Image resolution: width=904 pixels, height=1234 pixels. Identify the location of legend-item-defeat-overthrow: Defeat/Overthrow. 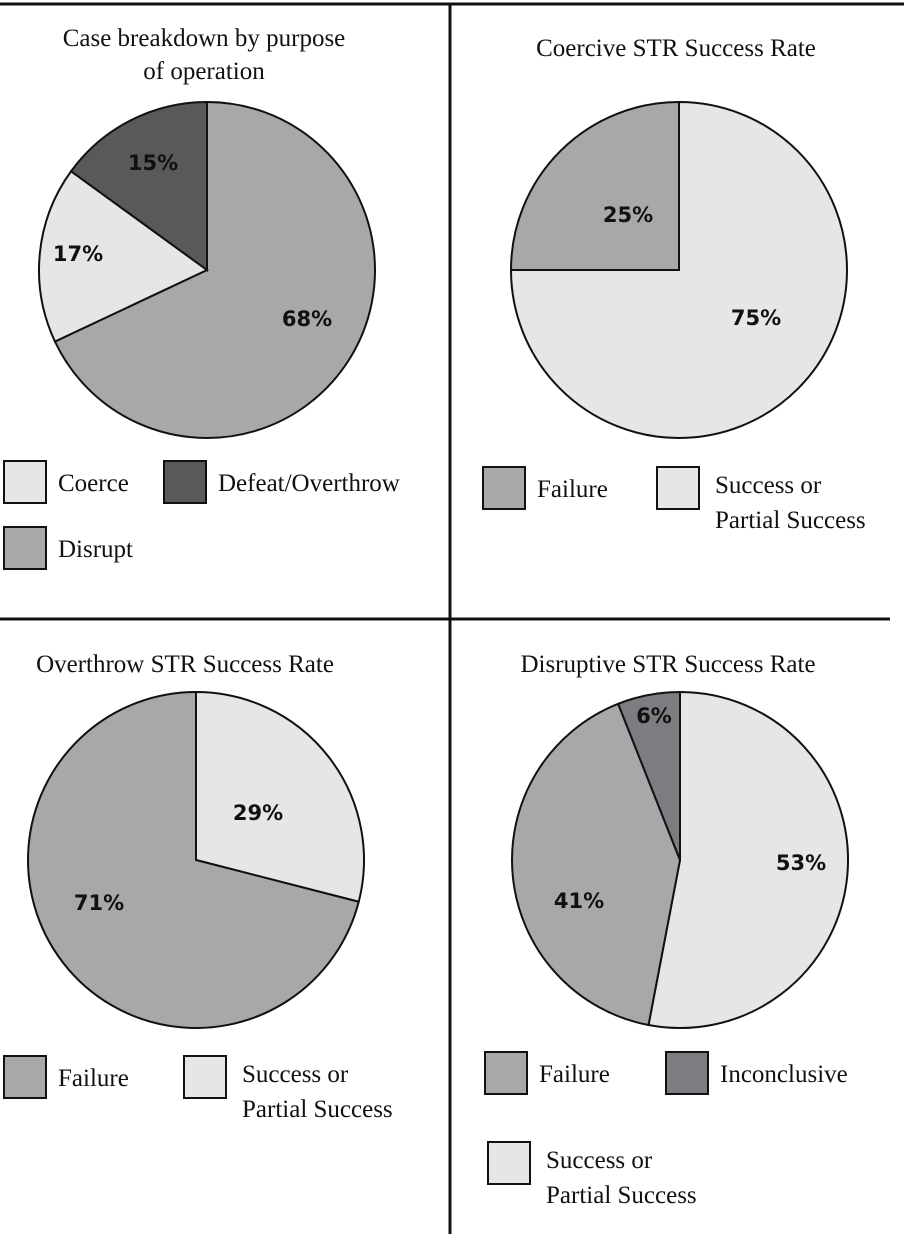
(281, 482).